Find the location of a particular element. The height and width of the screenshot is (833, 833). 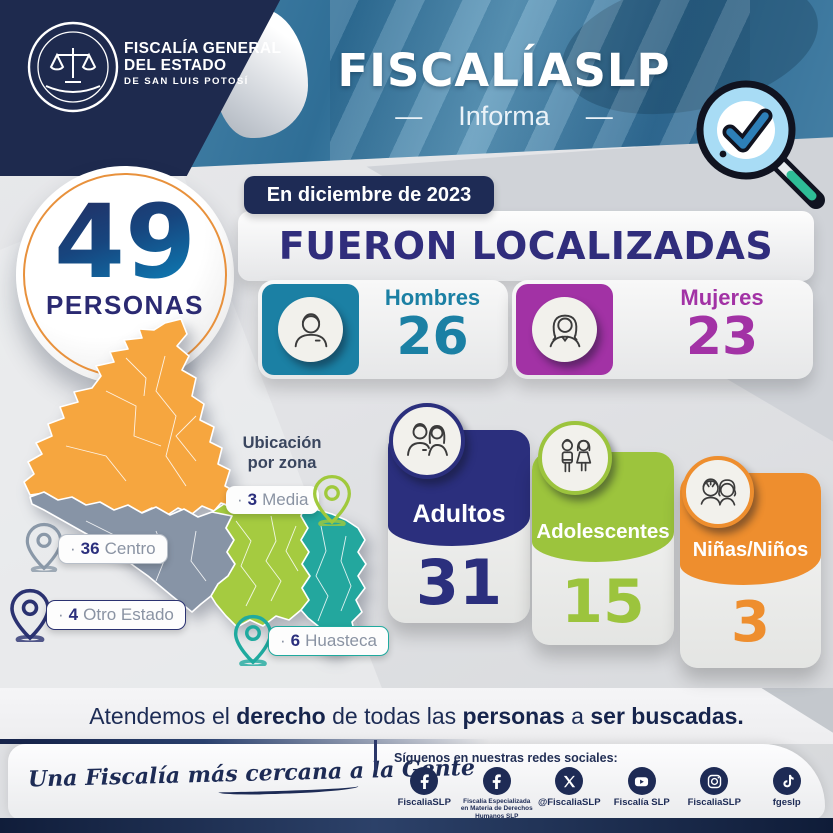

social-label: Fiscalía SLP is located at coordinates (641, 802).